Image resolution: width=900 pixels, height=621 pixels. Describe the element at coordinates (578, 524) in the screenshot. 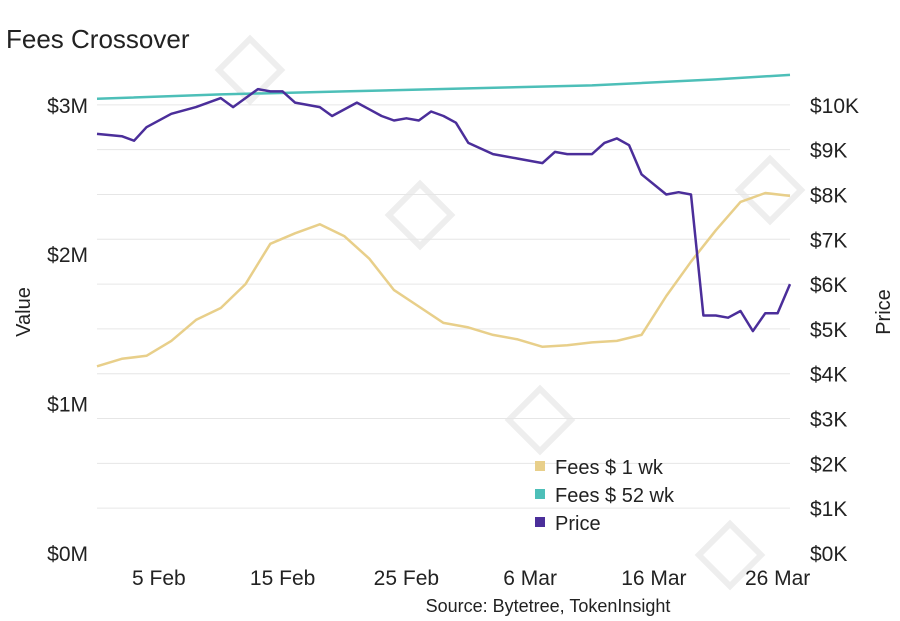

I see `legend-label: Price` at that location.